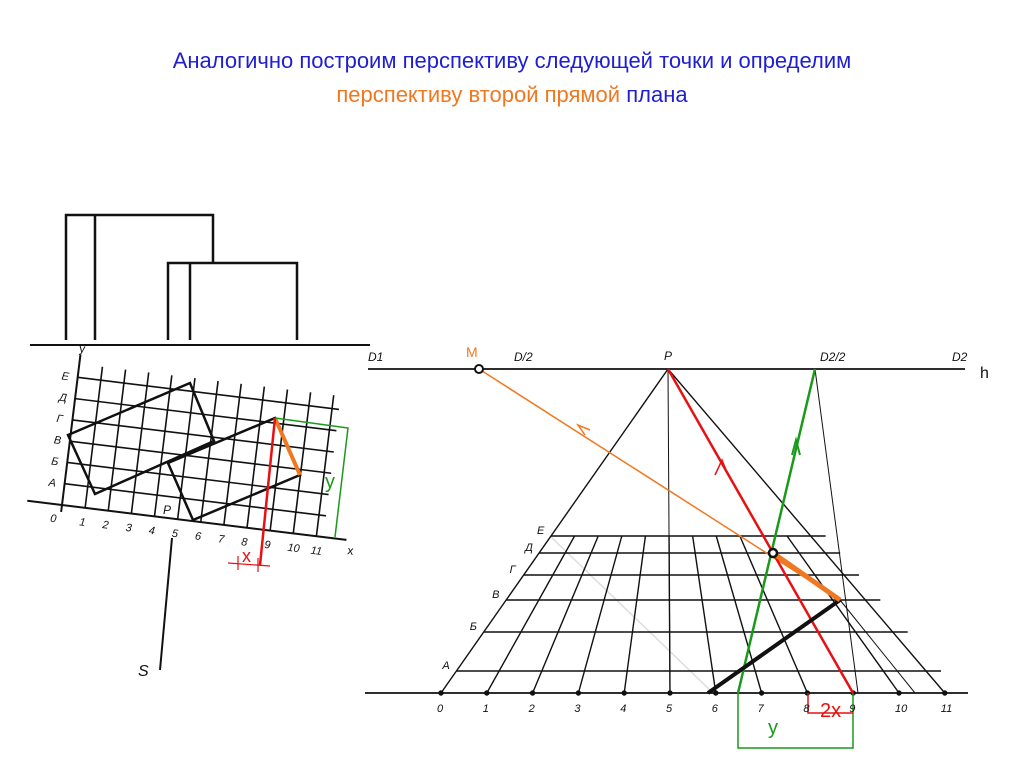  Describe the element at coordinates (830, 711) in the screenshot. I see `dim-2x-label: 2x` at that location.